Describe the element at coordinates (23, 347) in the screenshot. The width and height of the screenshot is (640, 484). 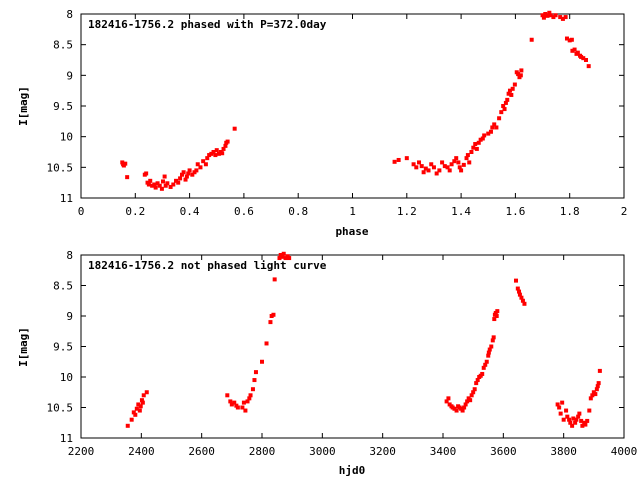
I see `y-axis-label: I[mag]` at that location.